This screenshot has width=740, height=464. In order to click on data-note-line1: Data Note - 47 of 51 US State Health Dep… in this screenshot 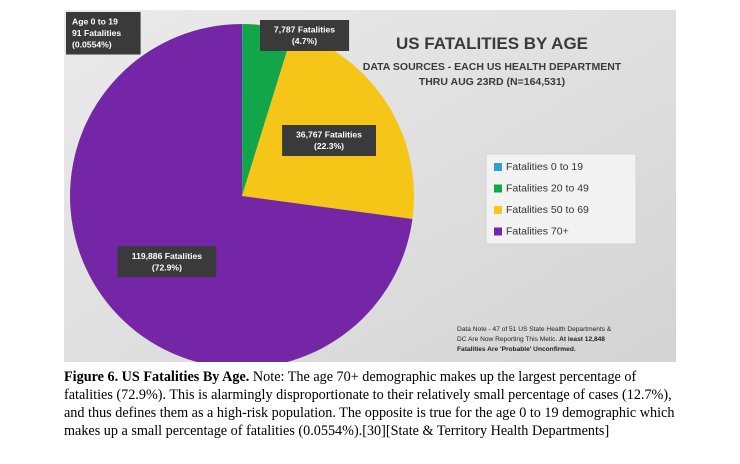, I will do `click(534, 329)`.